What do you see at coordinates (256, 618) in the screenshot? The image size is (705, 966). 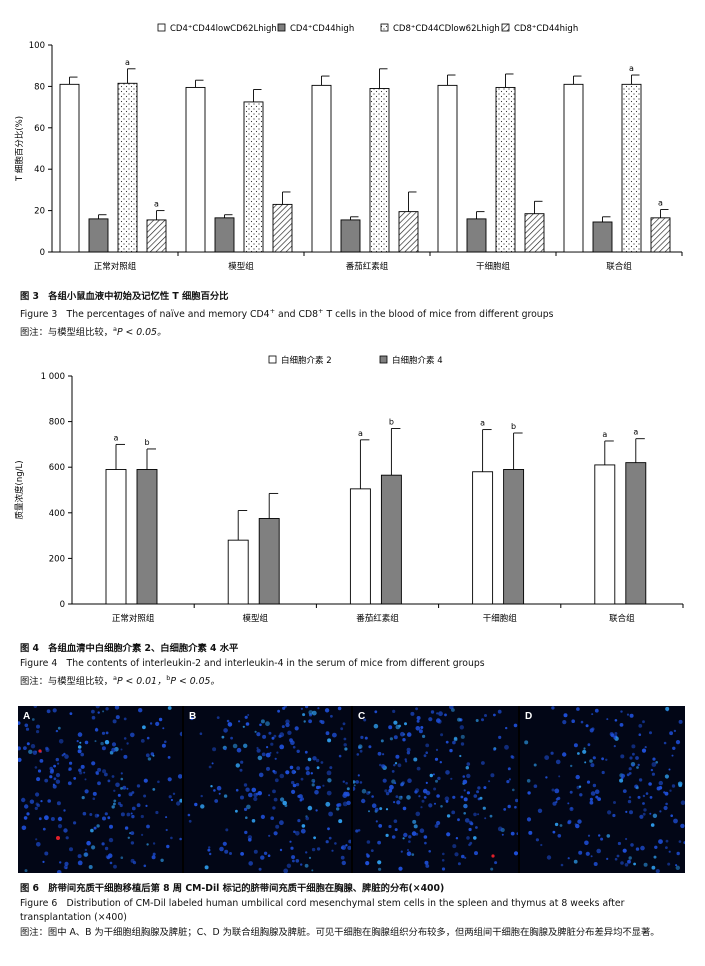 I see `x-tick-label: 模型组` at bounding box center [256, 618].